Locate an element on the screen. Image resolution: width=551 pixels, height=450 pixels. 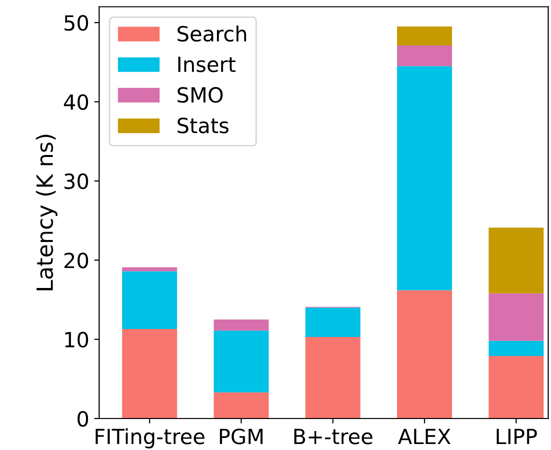
legend-label: Insert is located at coordinates (207, 64).